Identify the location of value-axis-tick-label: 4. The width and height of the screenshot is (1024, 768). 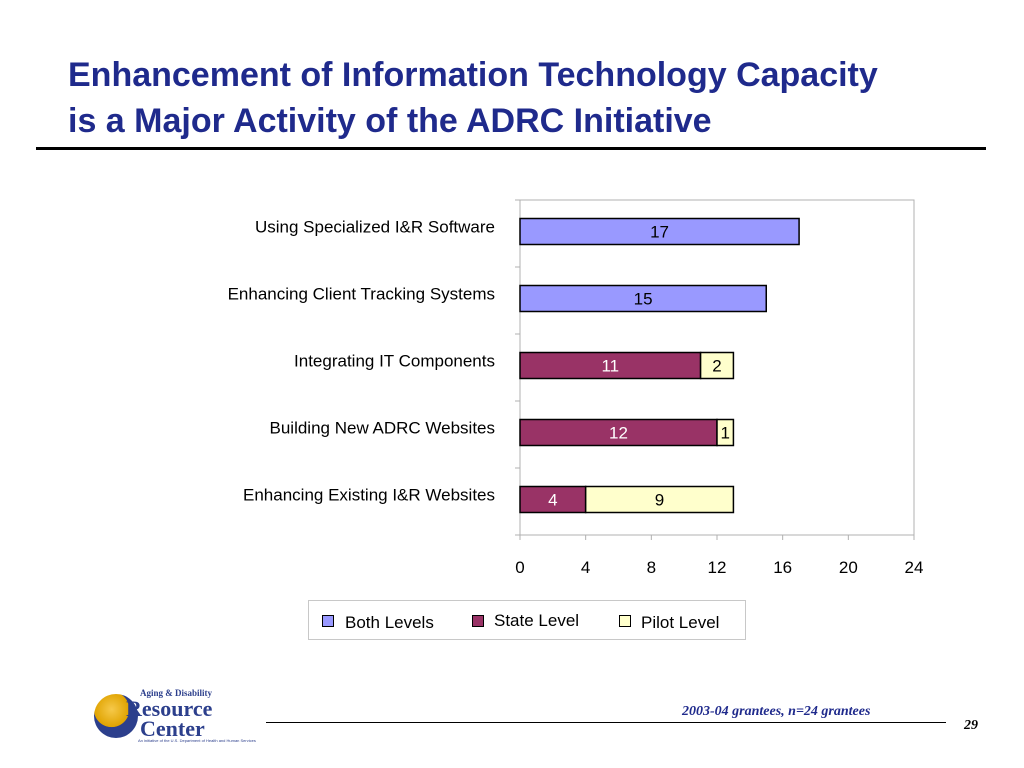
(585, 567).